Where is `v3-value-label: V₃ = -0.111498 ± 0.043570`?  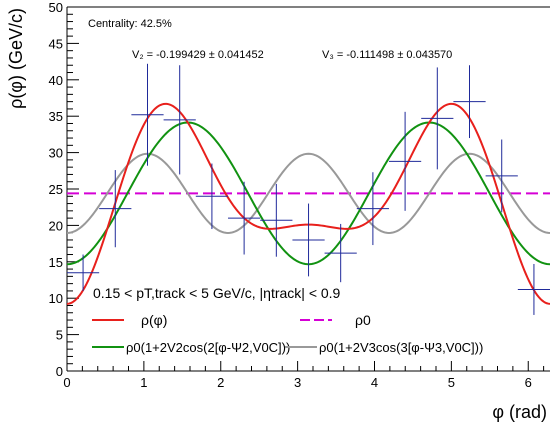 v3-value-label: V₃ = -0.111498 ± 0.043570 is located at coordinates (387, 55).